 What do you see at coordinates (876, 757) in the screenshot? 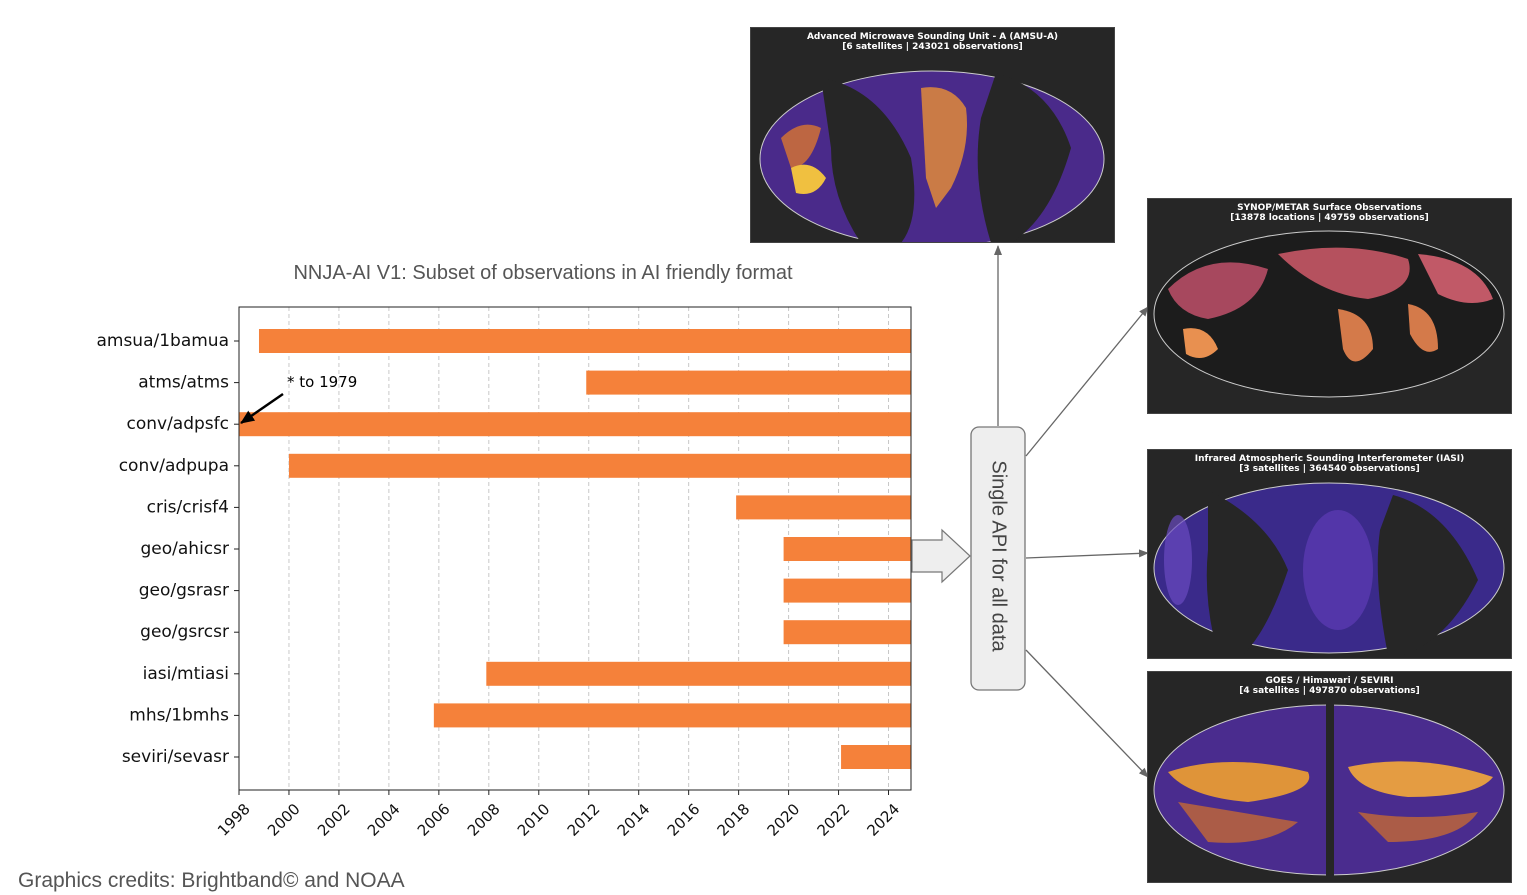
I see `bar-seviri-sevasr` at bounding box center [876, 757].